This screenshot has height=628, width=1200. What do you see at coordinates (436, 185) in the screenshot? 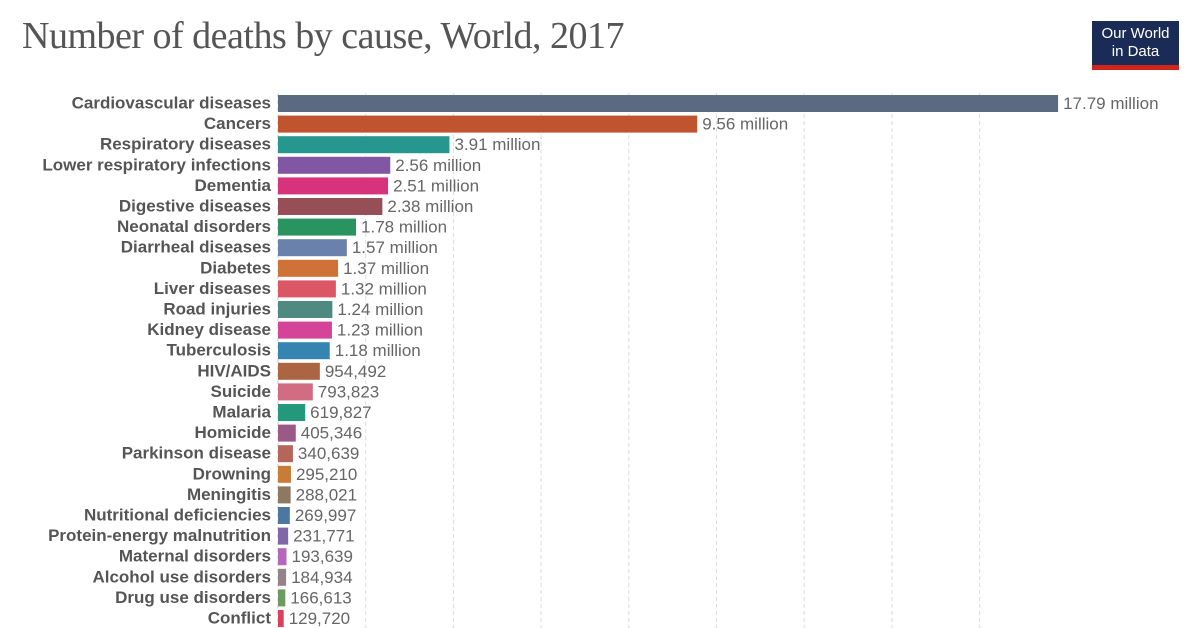
I see `value-label: 2.51 million` at bounding box center [436, 185].